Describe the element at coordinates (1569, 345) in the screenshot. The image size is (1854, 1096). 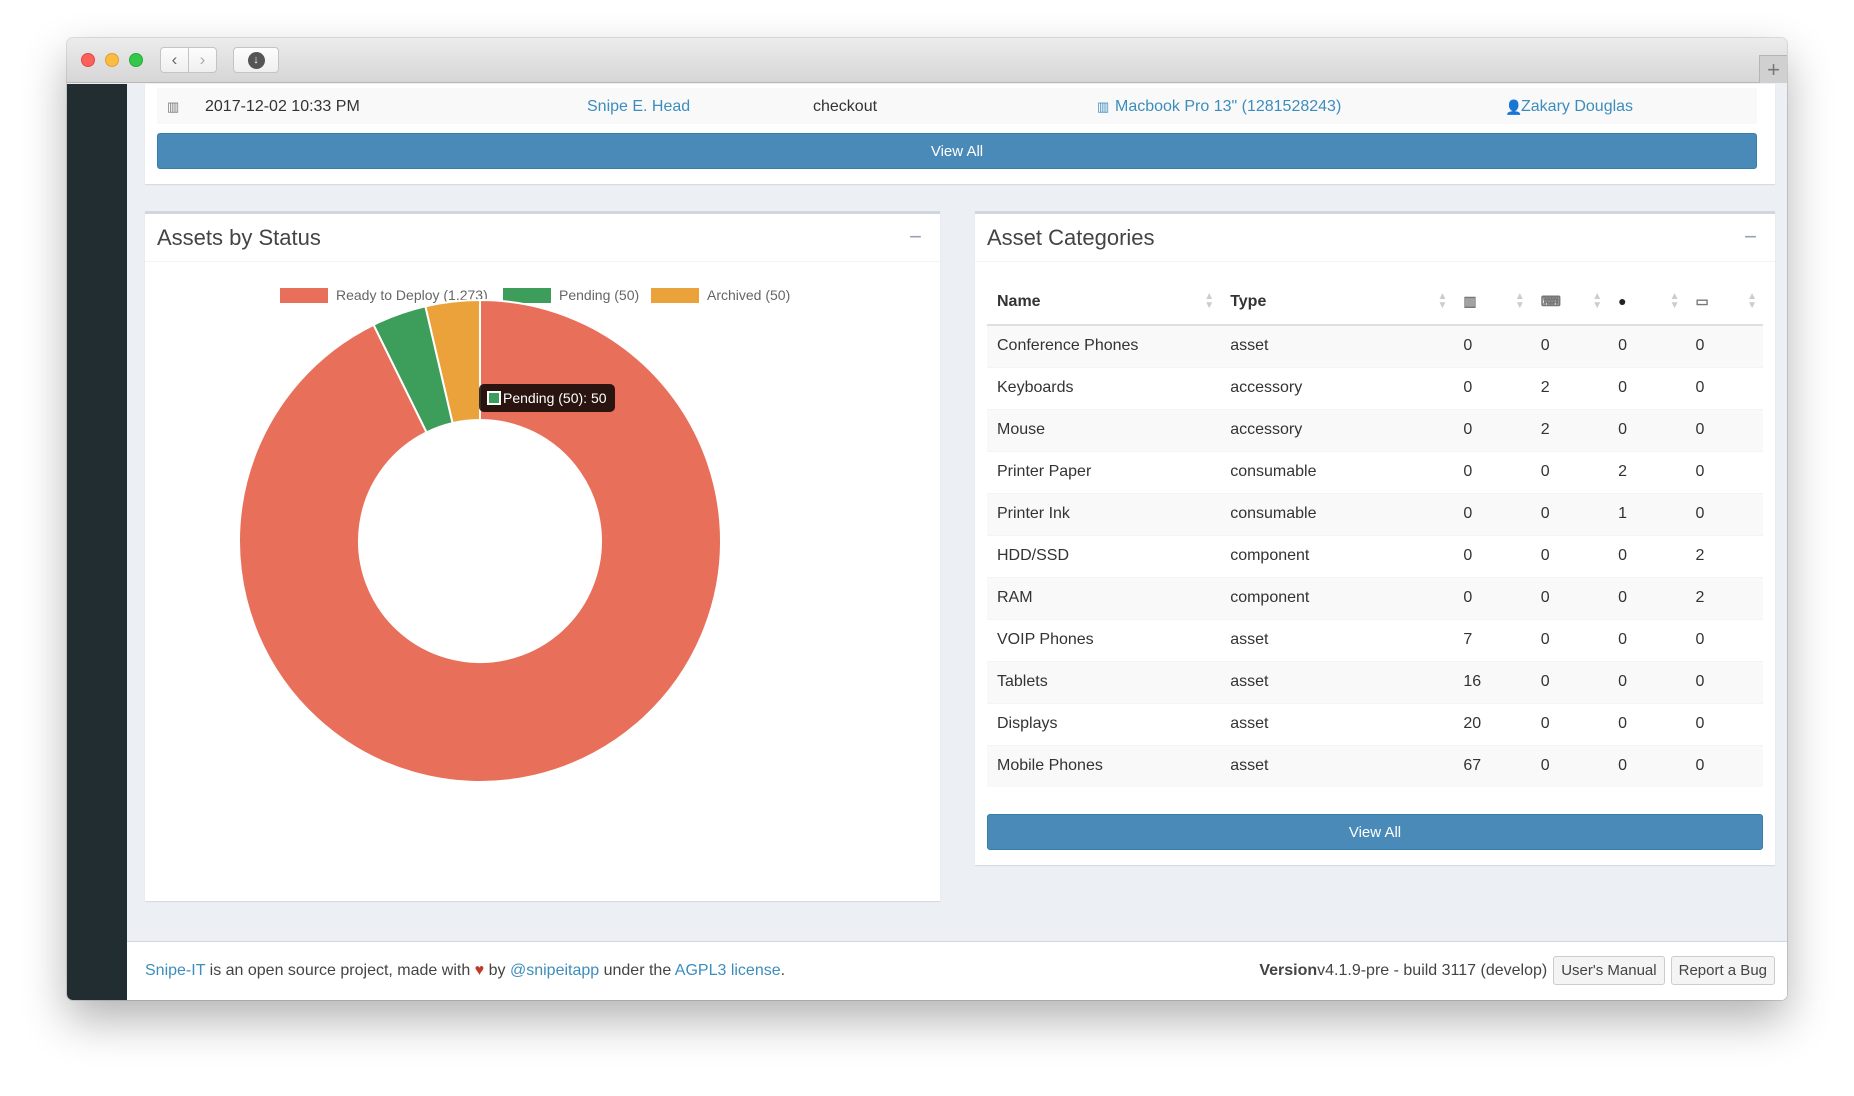
I see `accessories-count: 0` at that location.